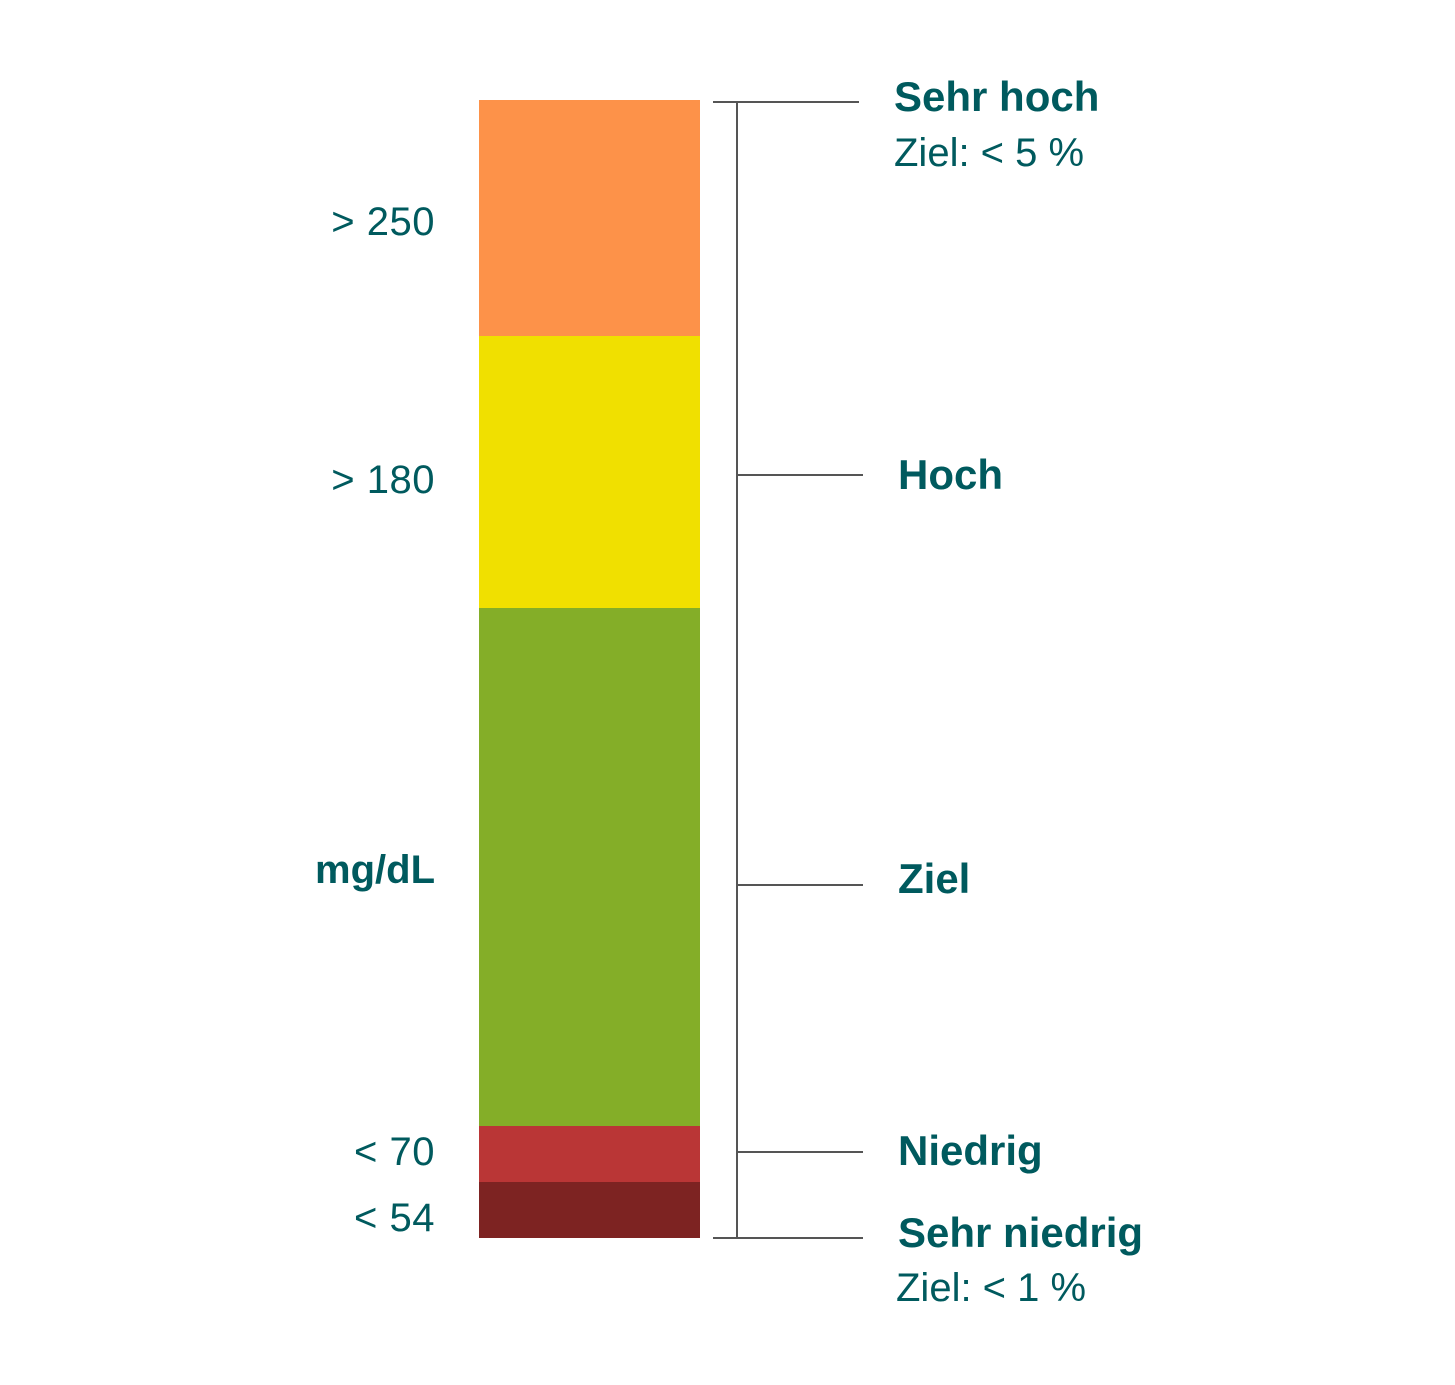  I want to click on bar-segment-low, so click(589, 1154).